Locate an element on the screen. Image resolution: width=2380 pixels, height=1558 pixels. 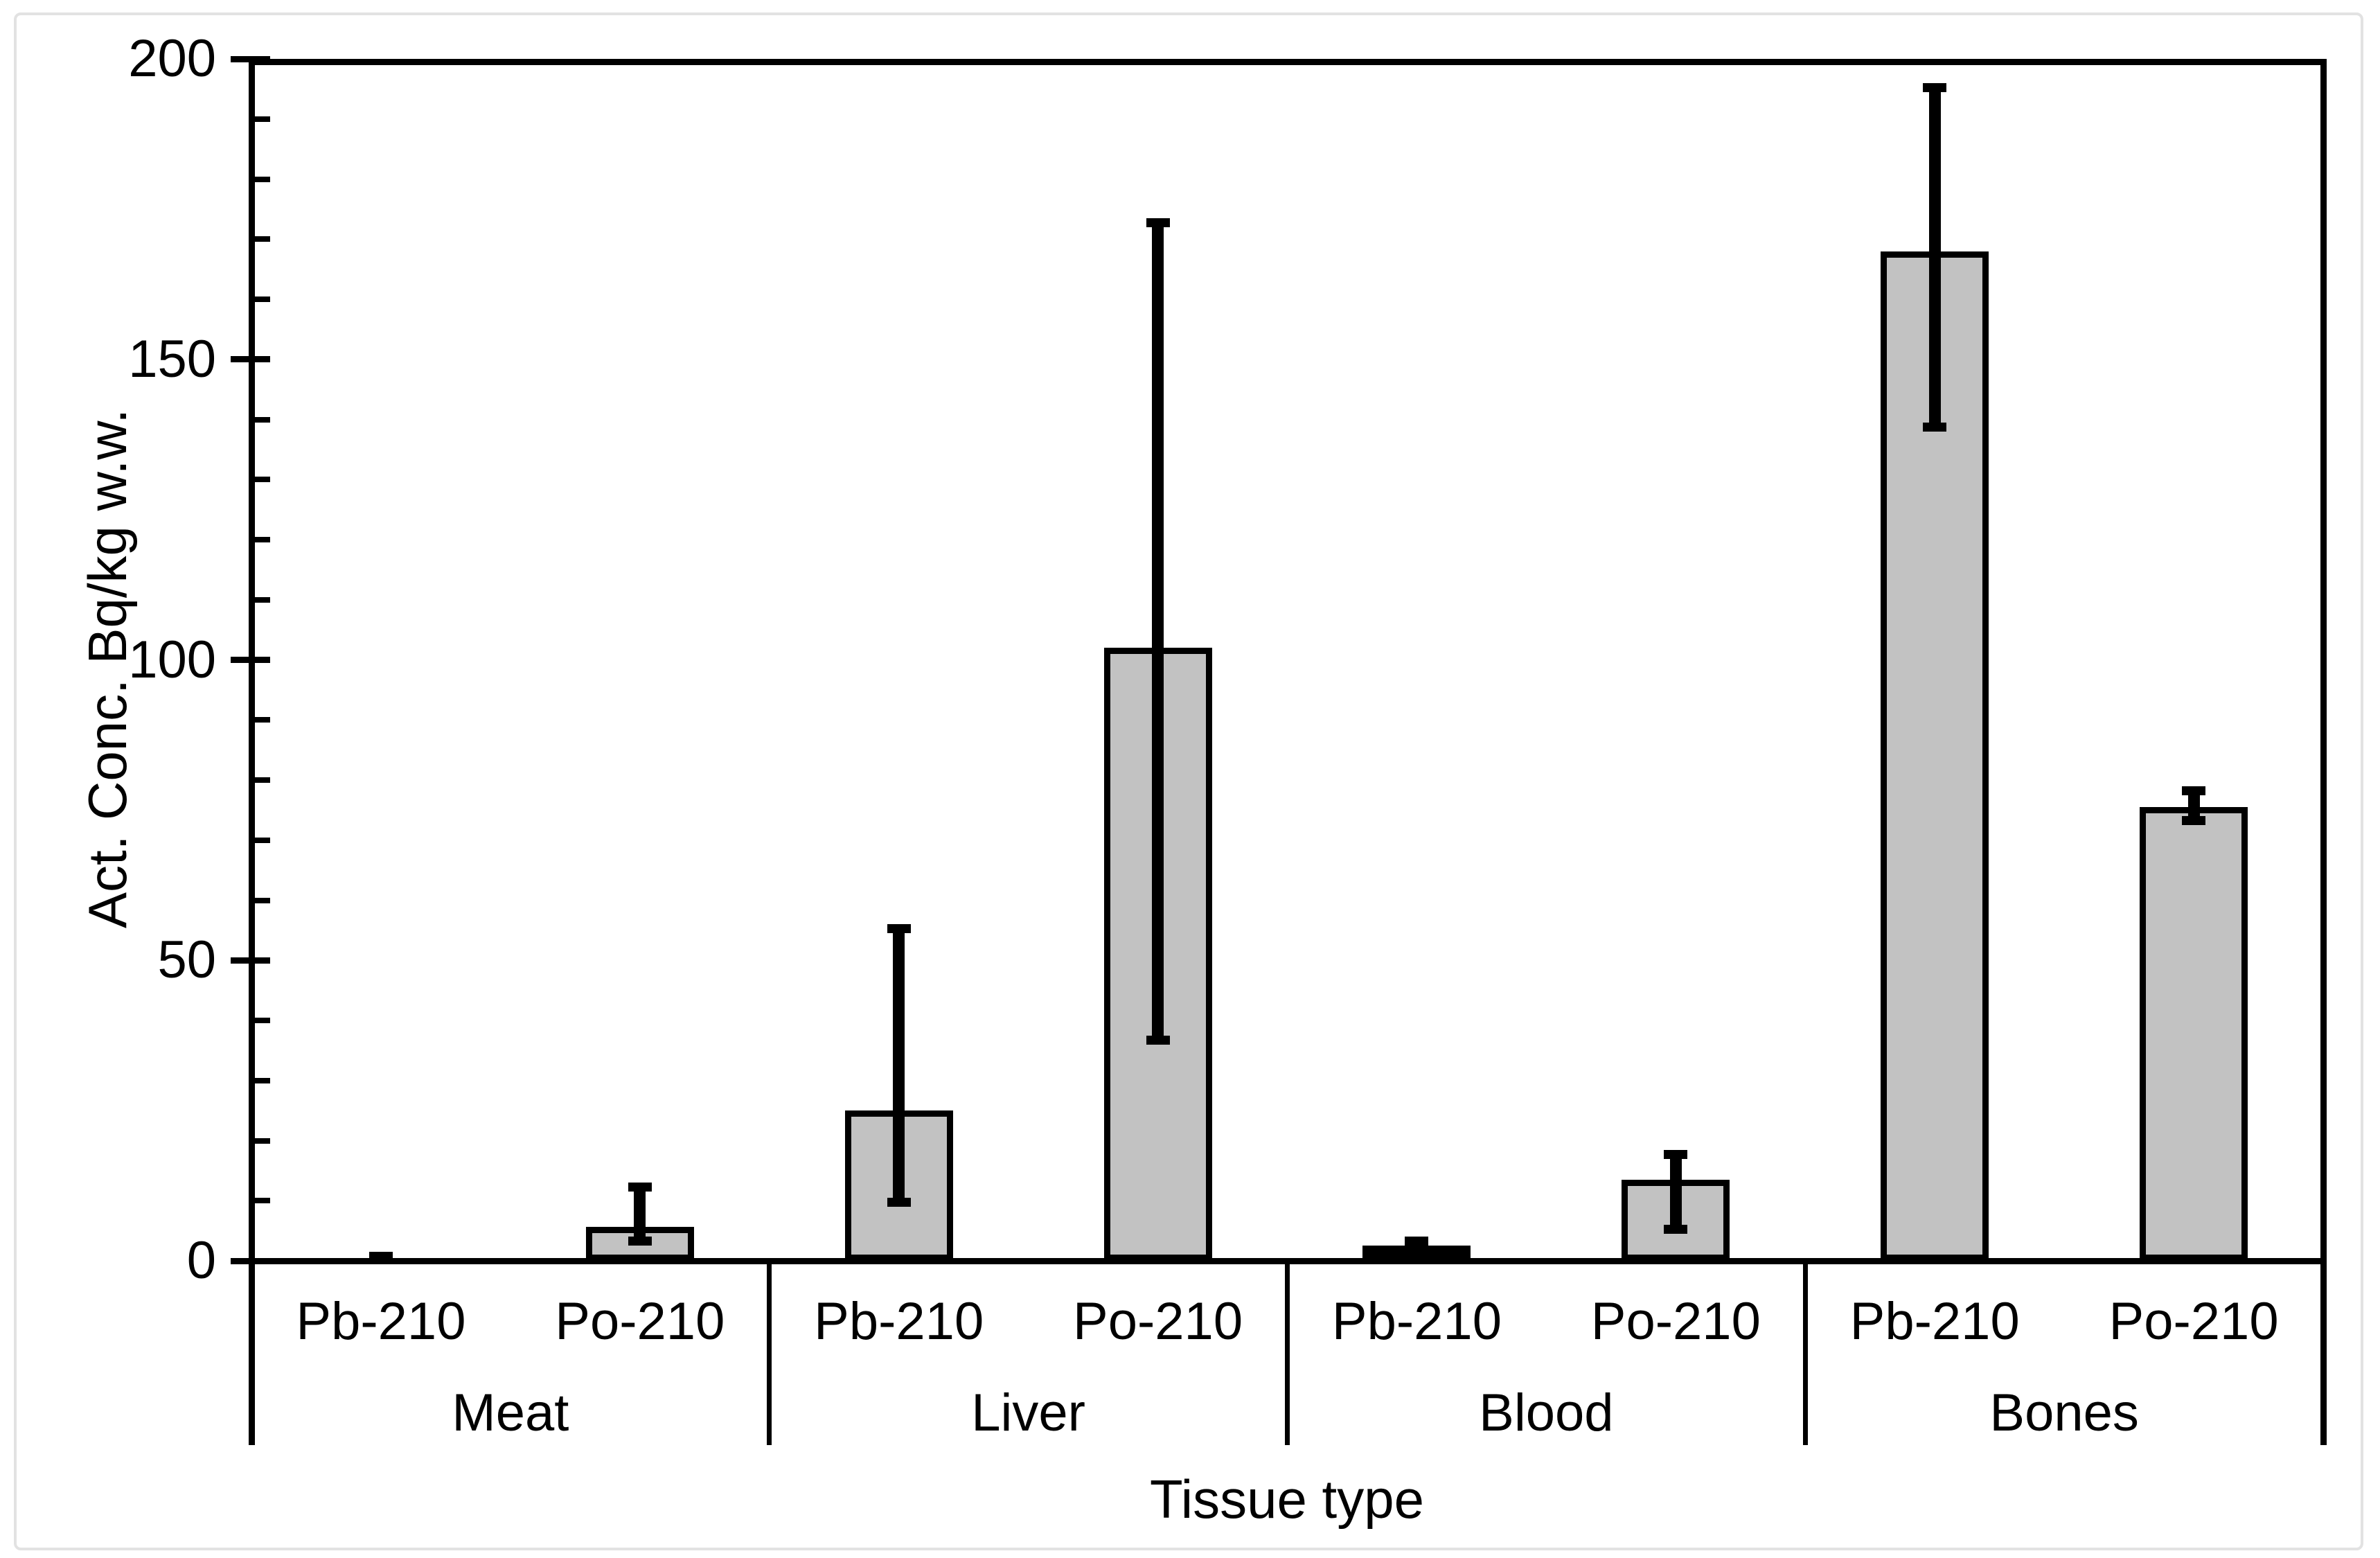
tissue-category-label: Meat is located at coordinates (510, 1412).